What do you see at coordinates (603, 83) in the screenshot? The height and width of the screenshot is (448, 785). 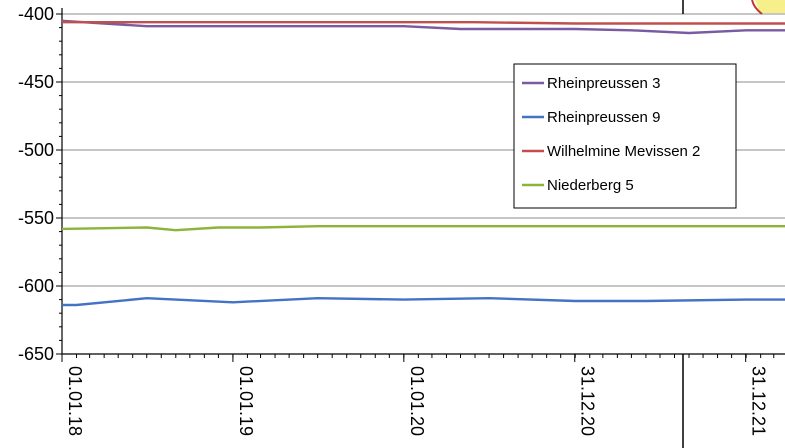 I see `legend-label: Rheinpreussen 3` at bounding box center [603, 83].